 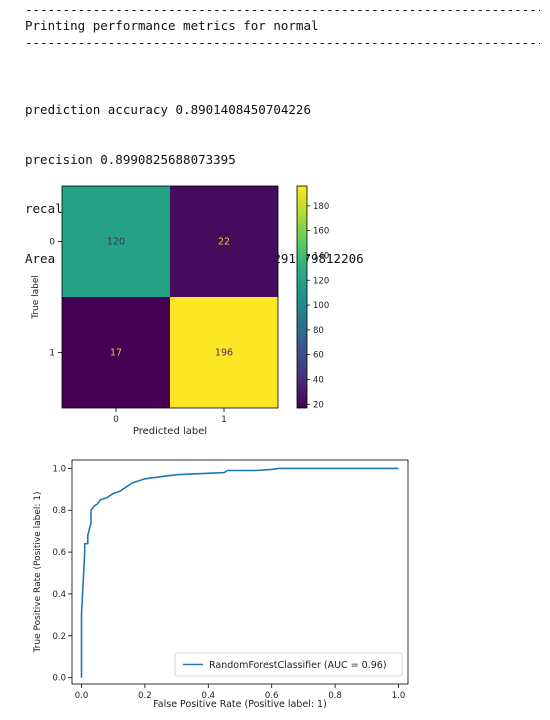 I want to click on roc-y-tick-label: 0.8, so click(x=59, y=511).